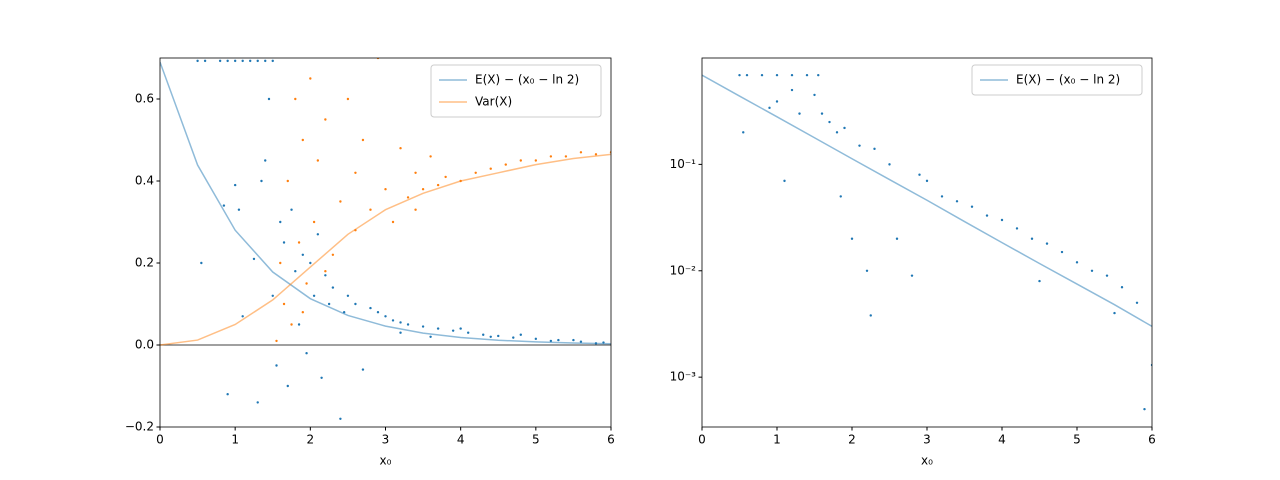  Describe the element at coordinates (852, 440) in the screenshot. I see `x-tick-label: 2` at that location.